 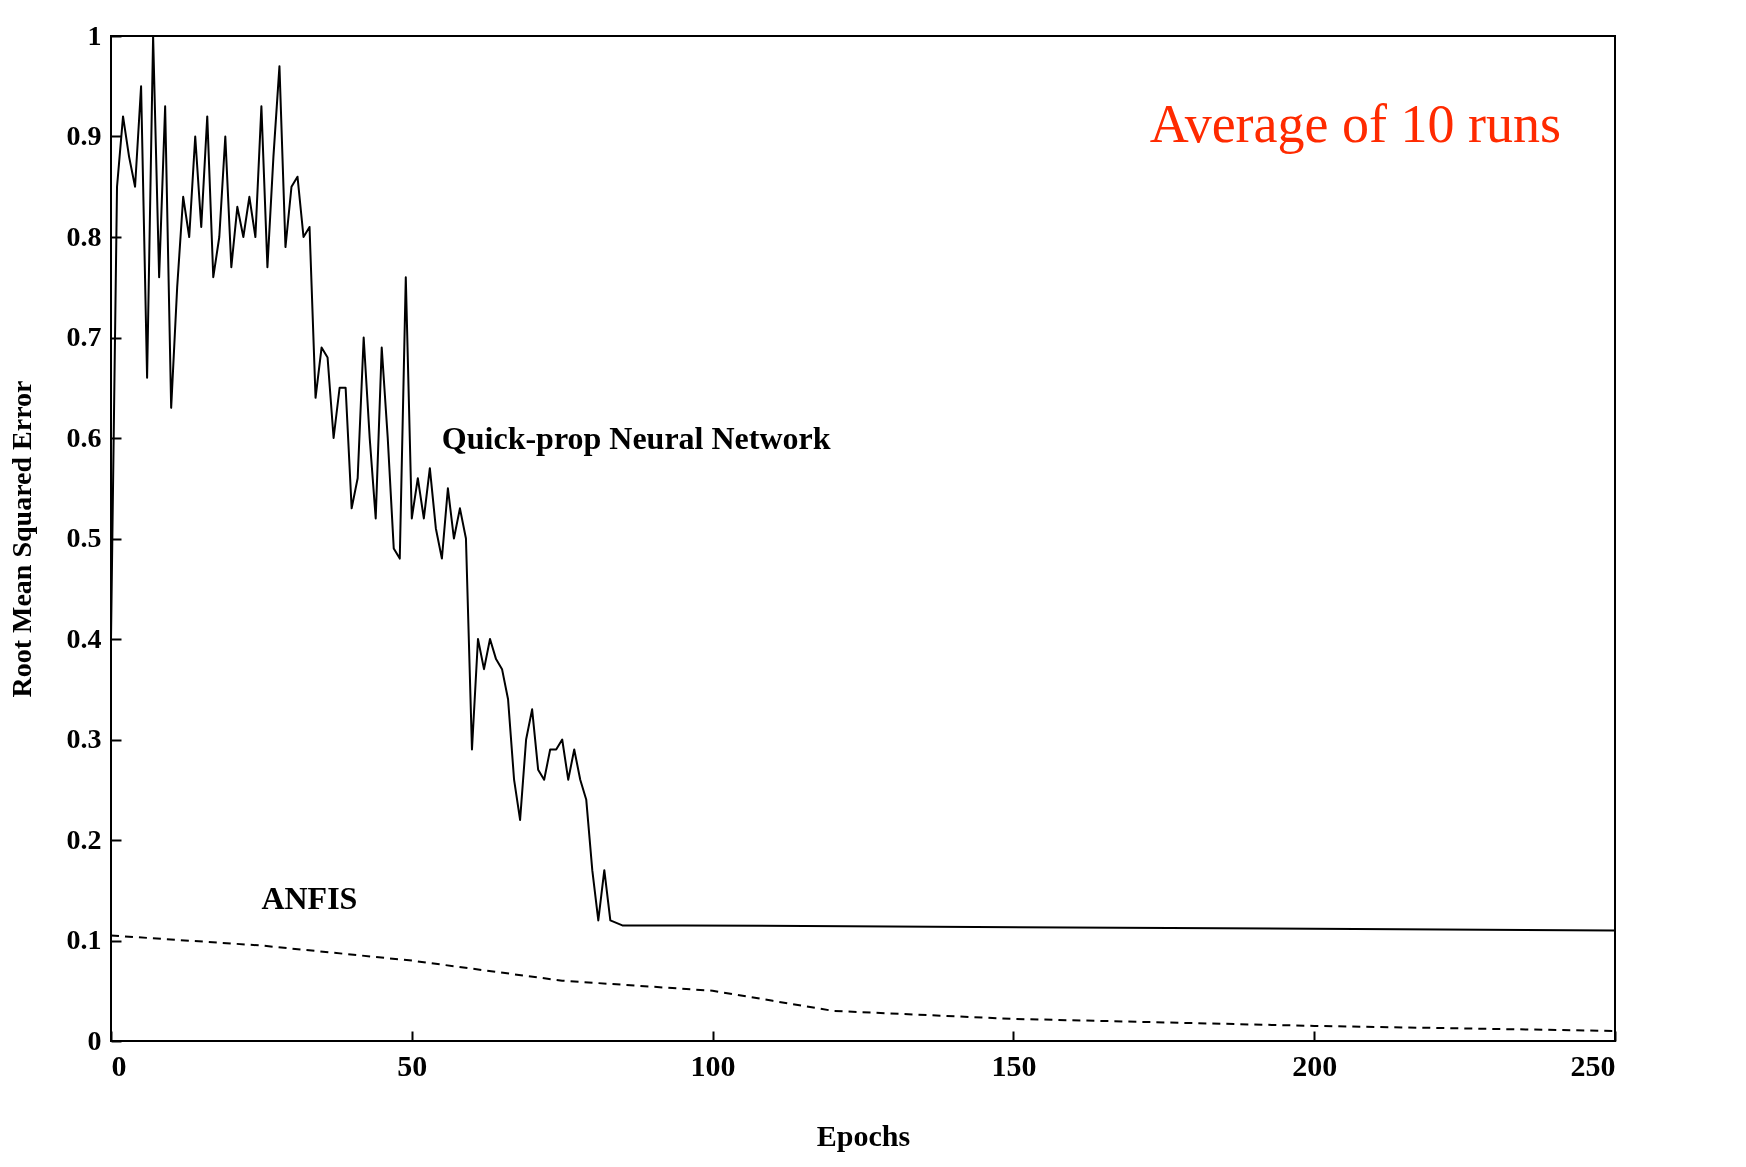 I want to click on y-tick-label: 0.7, so click(x=84, y=336).